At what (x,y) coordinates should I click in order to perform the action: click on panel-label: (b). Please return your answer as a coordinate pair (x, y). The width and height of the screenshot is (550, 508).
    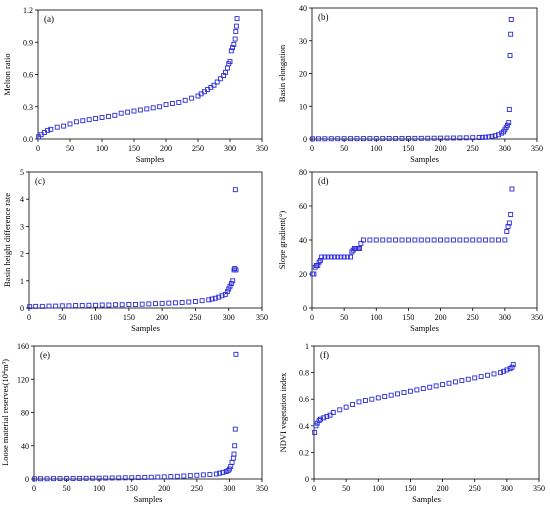
    Looking at the image, I should click on (323, 17).